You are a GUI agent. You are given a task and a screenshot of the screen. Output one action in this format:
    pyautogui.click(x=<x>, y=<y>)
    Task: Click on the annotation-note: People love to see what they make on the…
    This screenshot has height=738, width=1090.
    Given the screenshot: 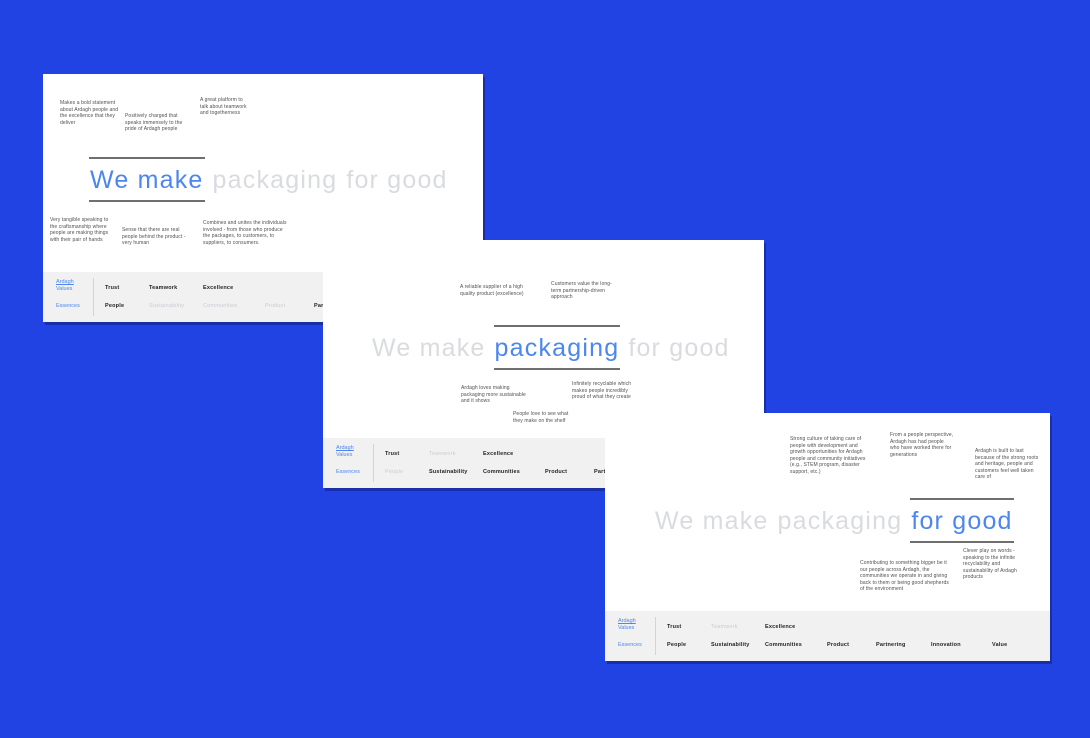 What is the action you would take?
    pyautogui.click(x=541, y=417)
    